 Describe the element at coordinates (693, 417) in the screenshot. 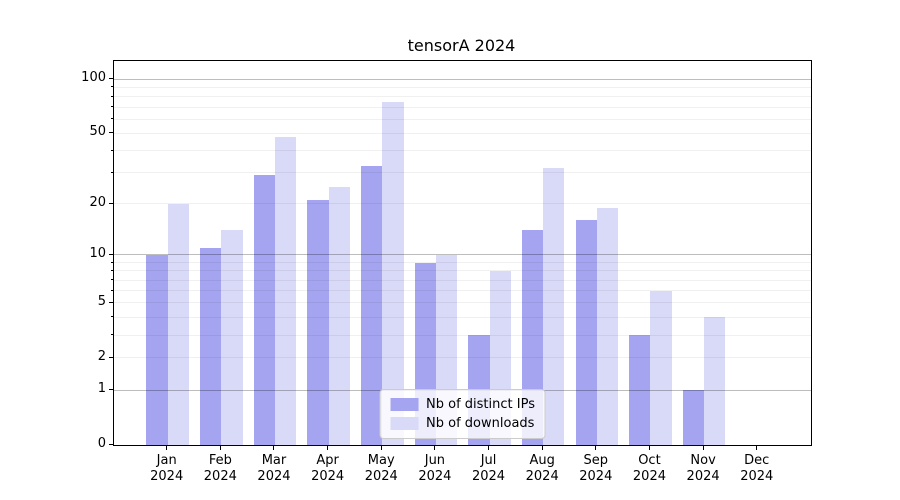

I see `bar-ips-nov` at that location.